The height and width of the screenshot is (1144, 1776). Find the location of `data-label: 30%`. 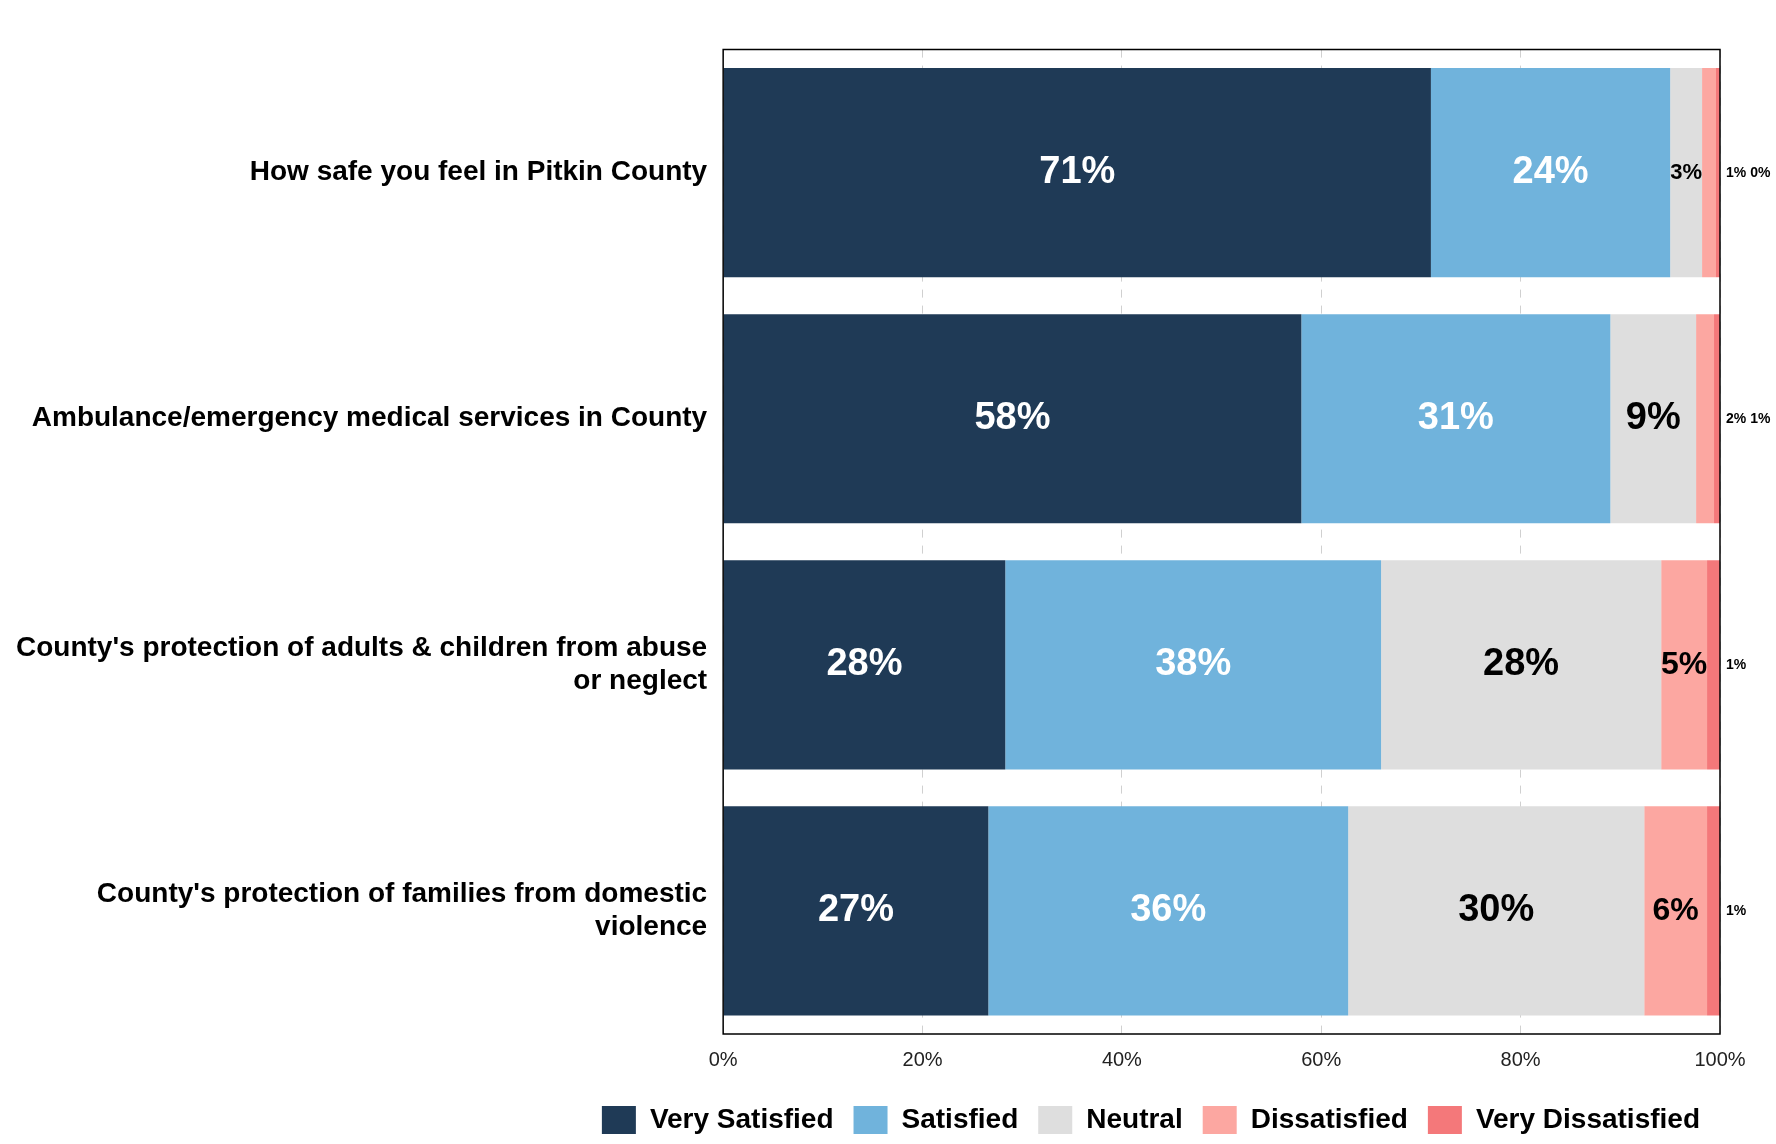

data-label: 30% is located at coordinates (1496, 908).